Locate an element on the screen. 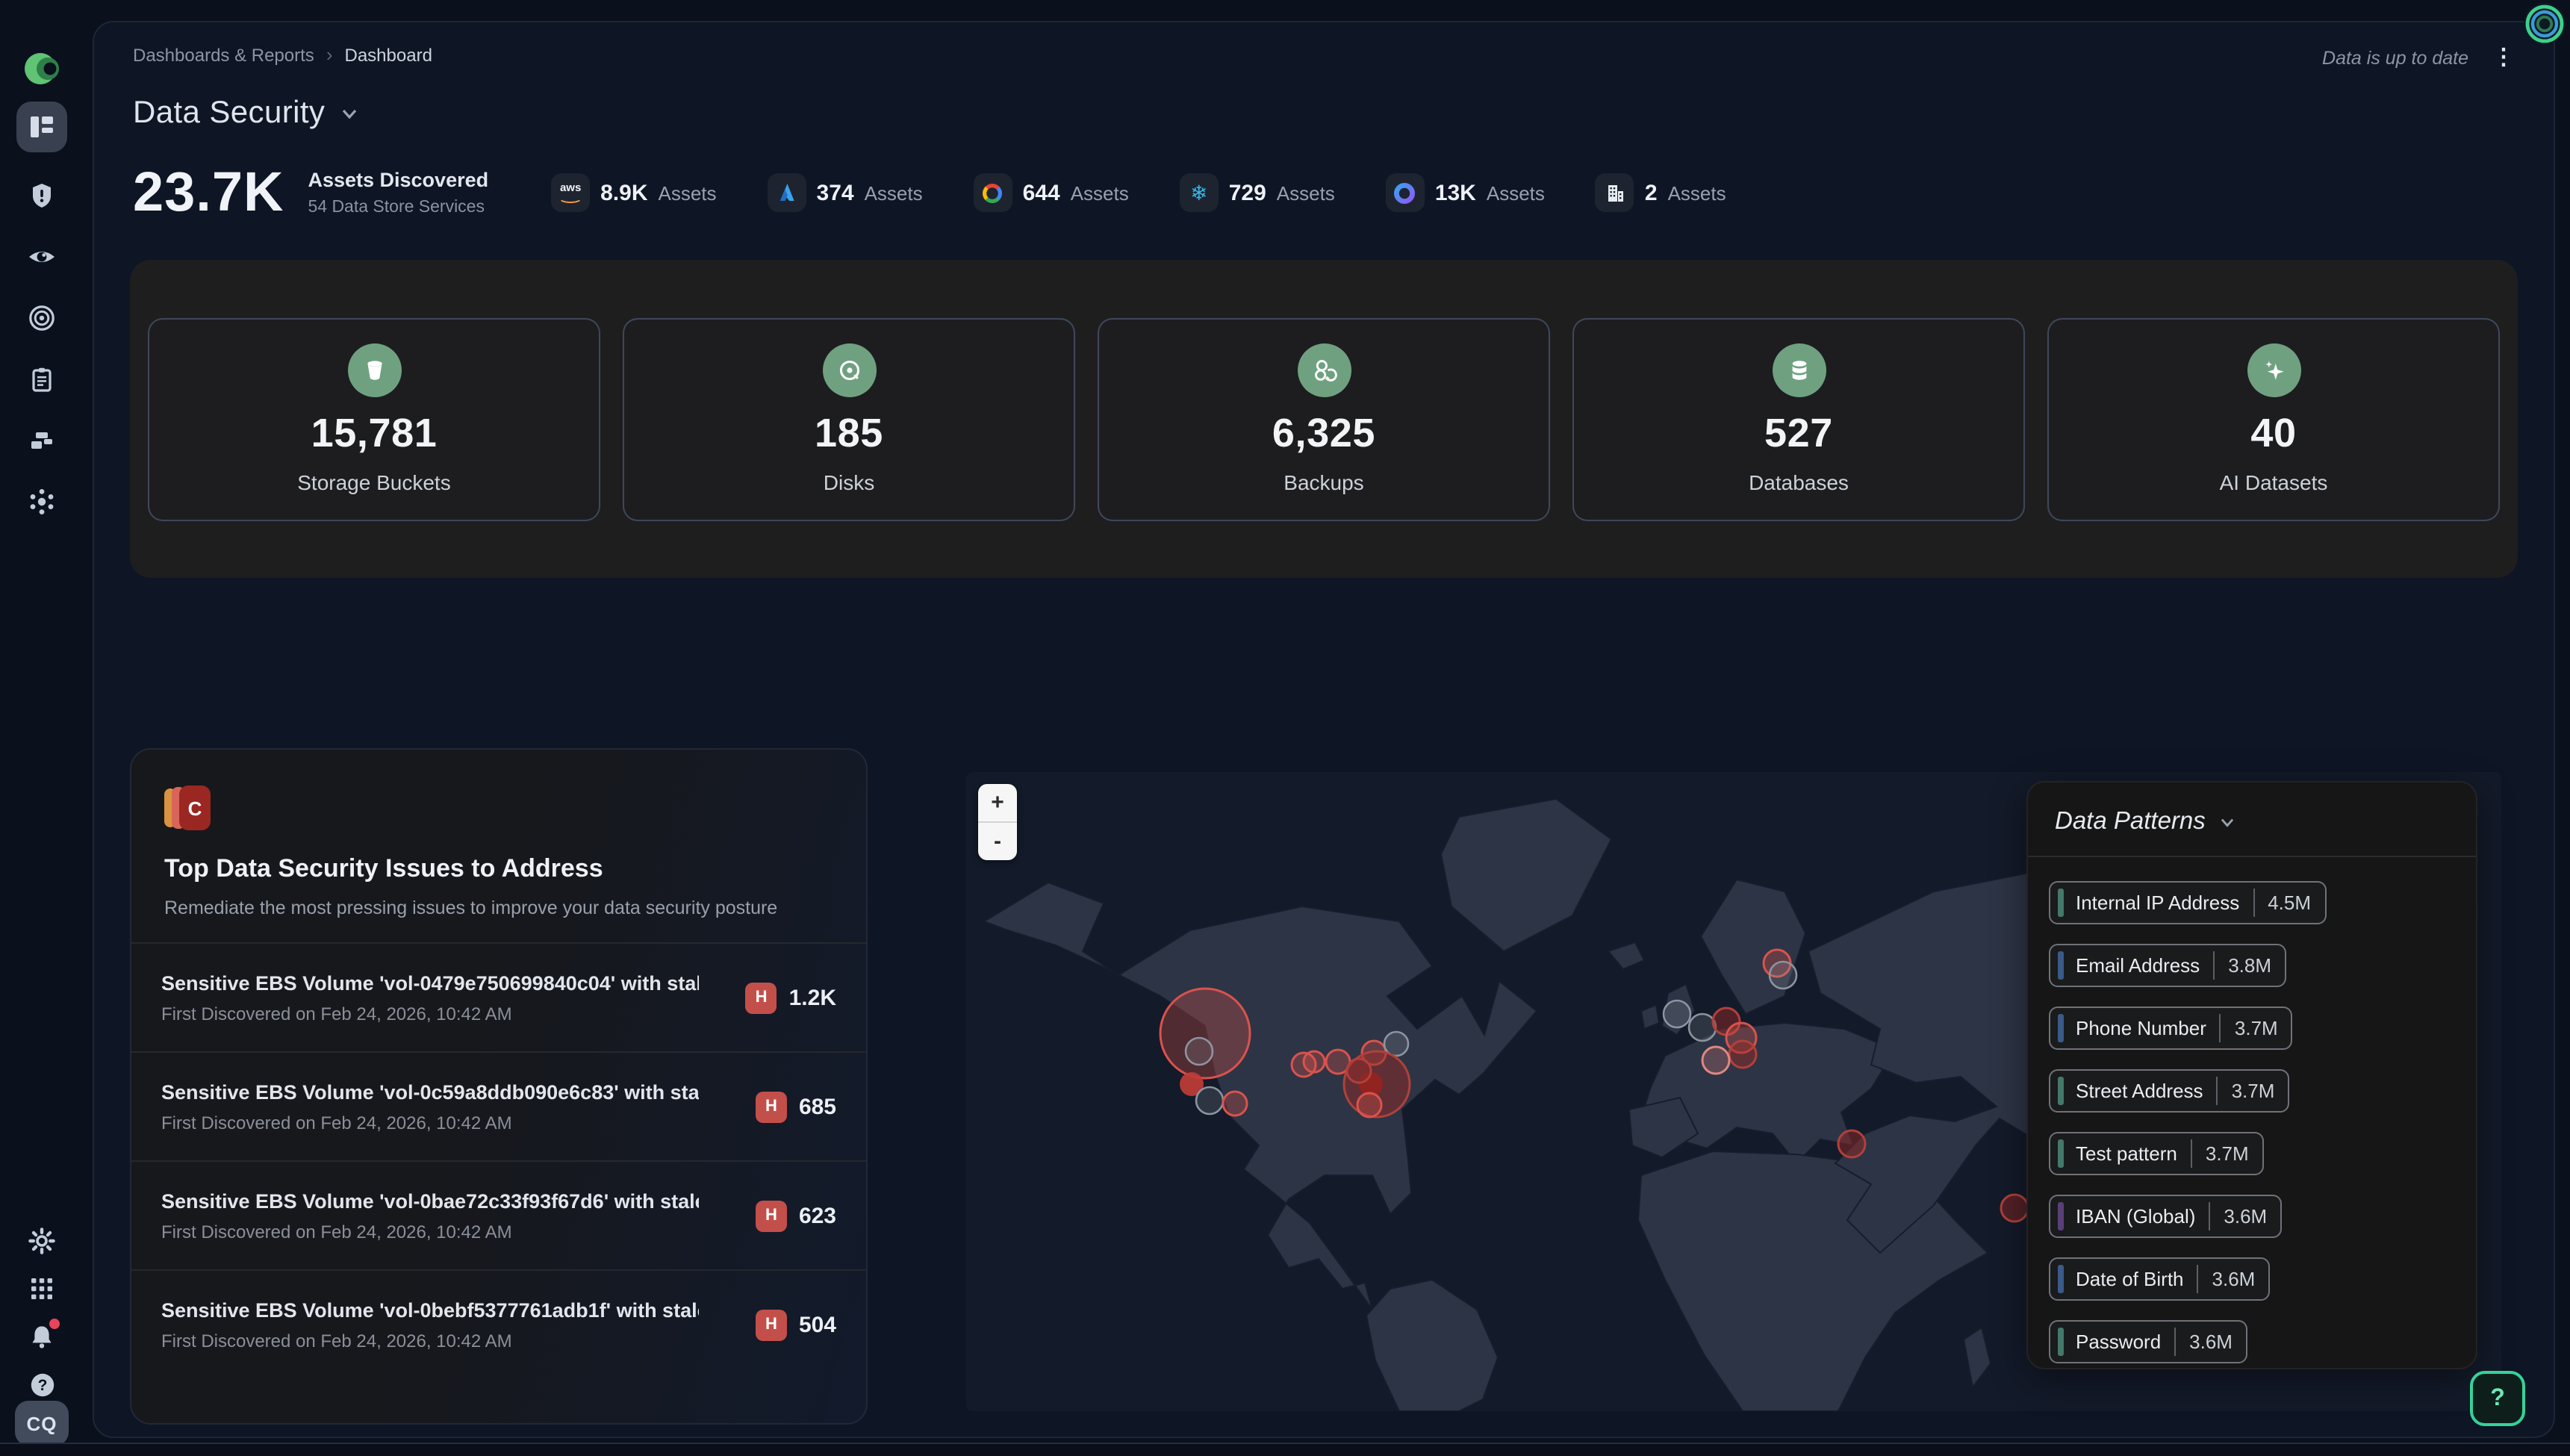 This screenshot has width=2570, height=1456. provider-microsoft-365: 13K Assets is located at coordinates (1465, 192).